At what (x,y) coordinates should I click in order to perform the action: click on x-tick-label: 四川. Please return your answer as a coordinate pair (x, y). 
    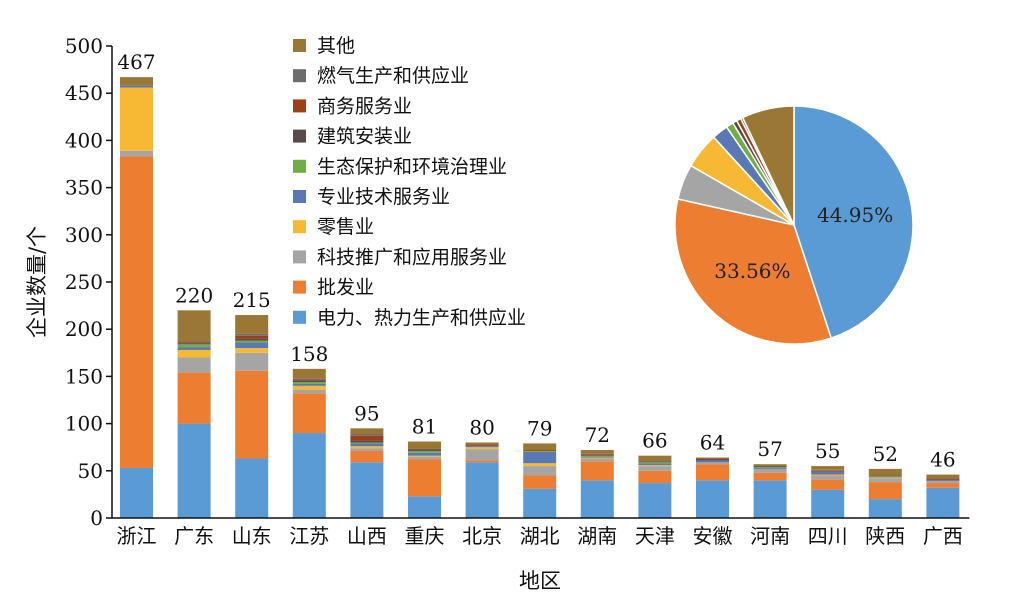
    Looking at the image, I should click on (828, 536).